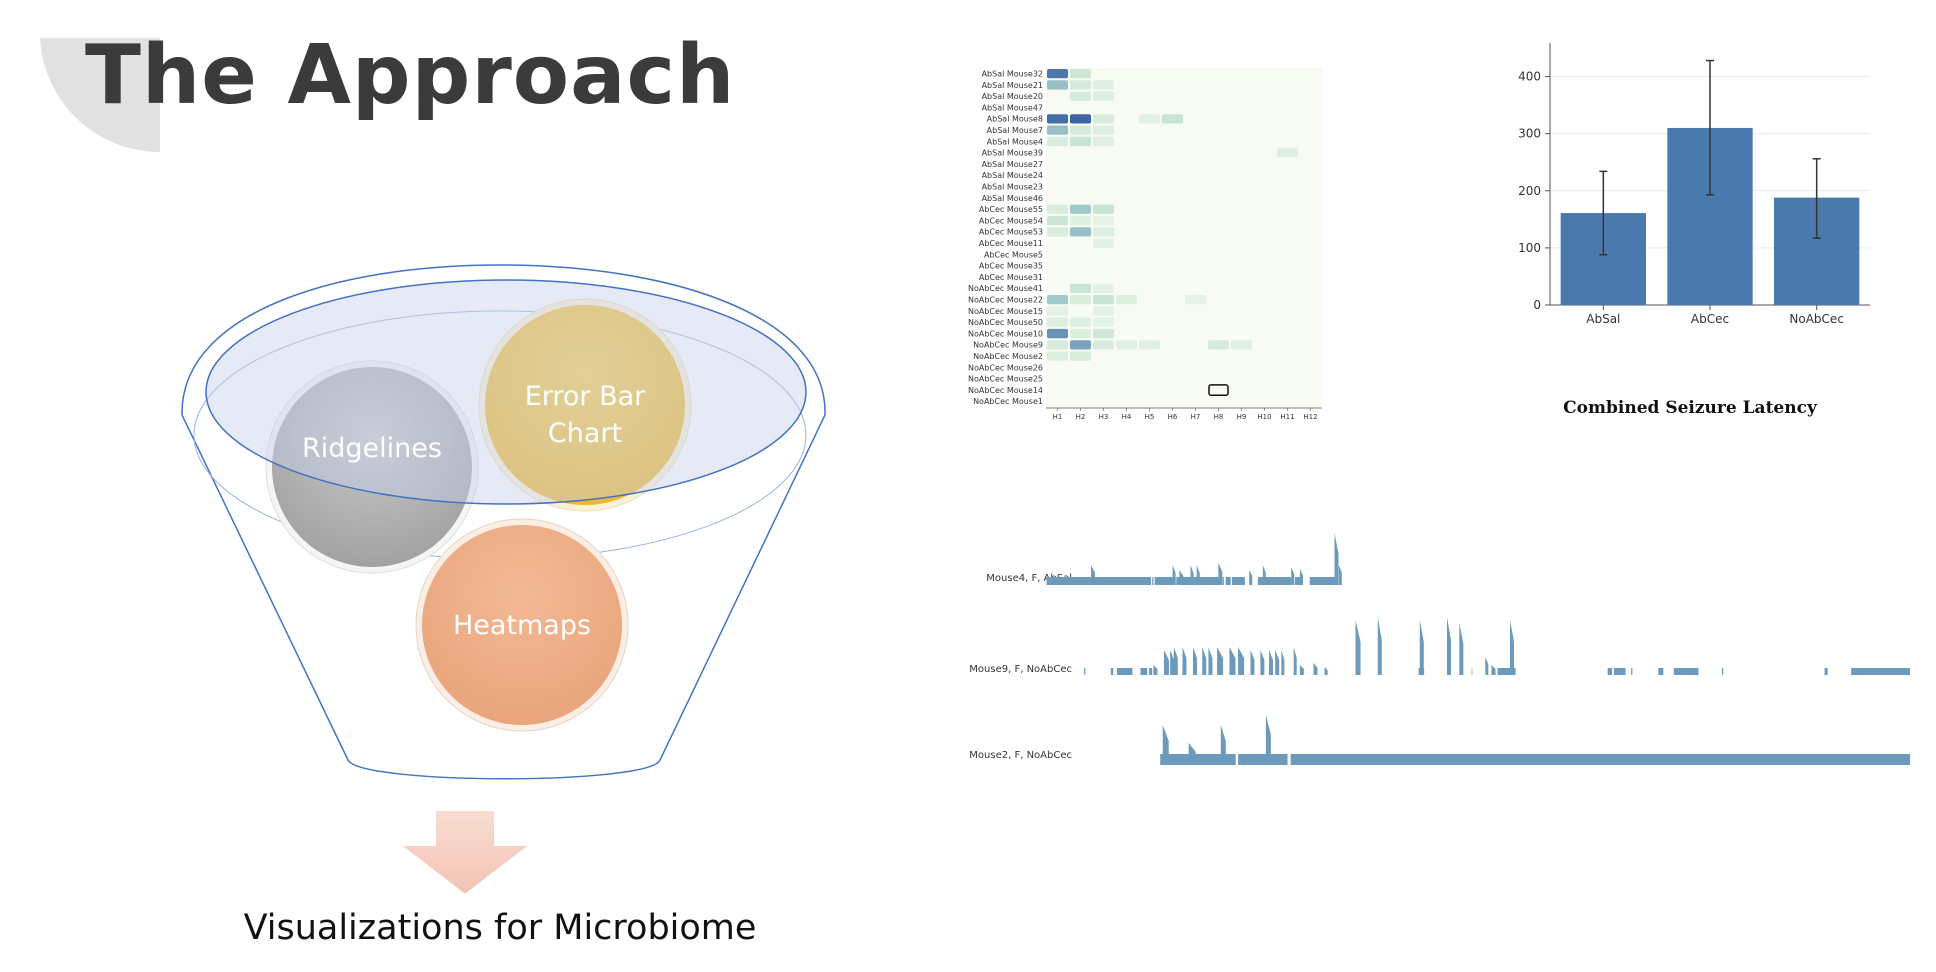 This screenshot has width=1936, height=972. What do you see at coordinates (1603, 319) in the screenshot?
I see `bar-x-tick-label: AbSal` at bounding box center [1603, 319].